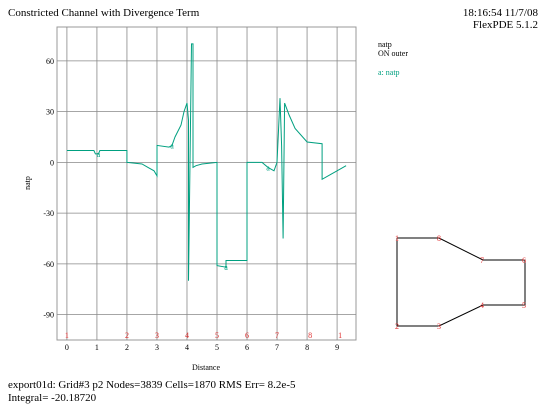 Image resolution: width=544 pixels, height=408 pixels. I want to click on plot-region: ON outer, so click(393, 53).